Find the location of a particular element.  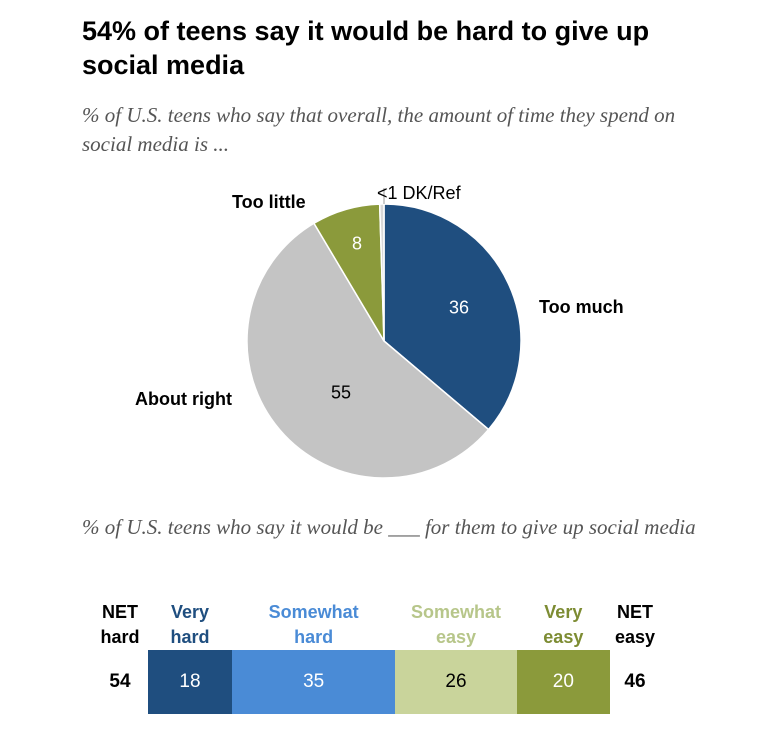

bar-segment-somewhat-hard: 35 is located at coordinates (314, 682).